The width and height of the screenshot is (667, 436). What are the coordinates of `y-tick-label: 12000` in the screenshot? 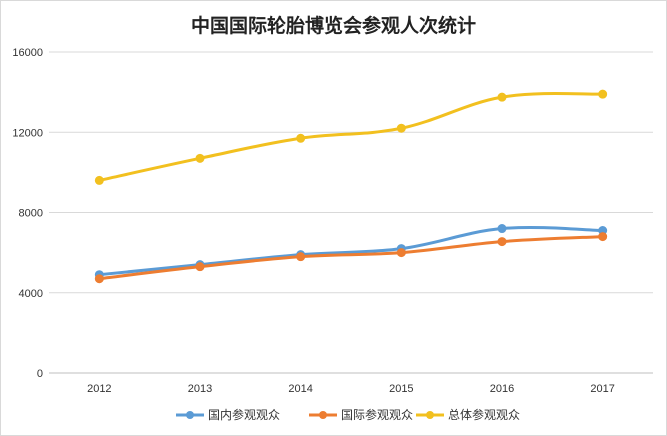 It's located at (27, 133).